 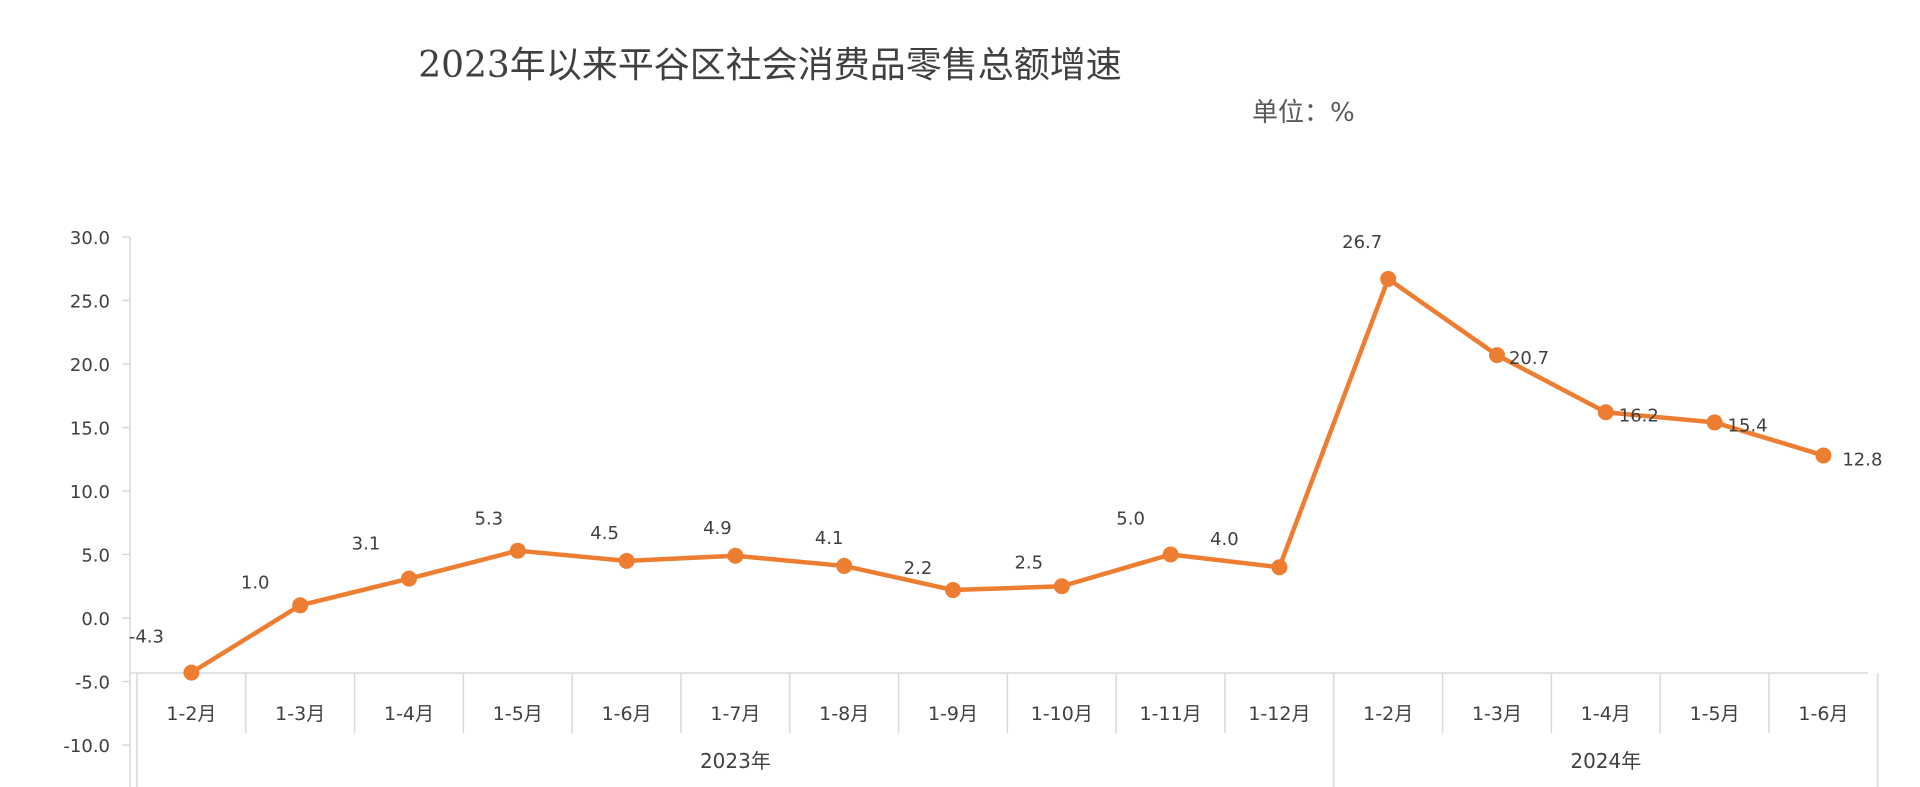 I want to click on y-tick-label: 10.0, so click(x=90, y=492).